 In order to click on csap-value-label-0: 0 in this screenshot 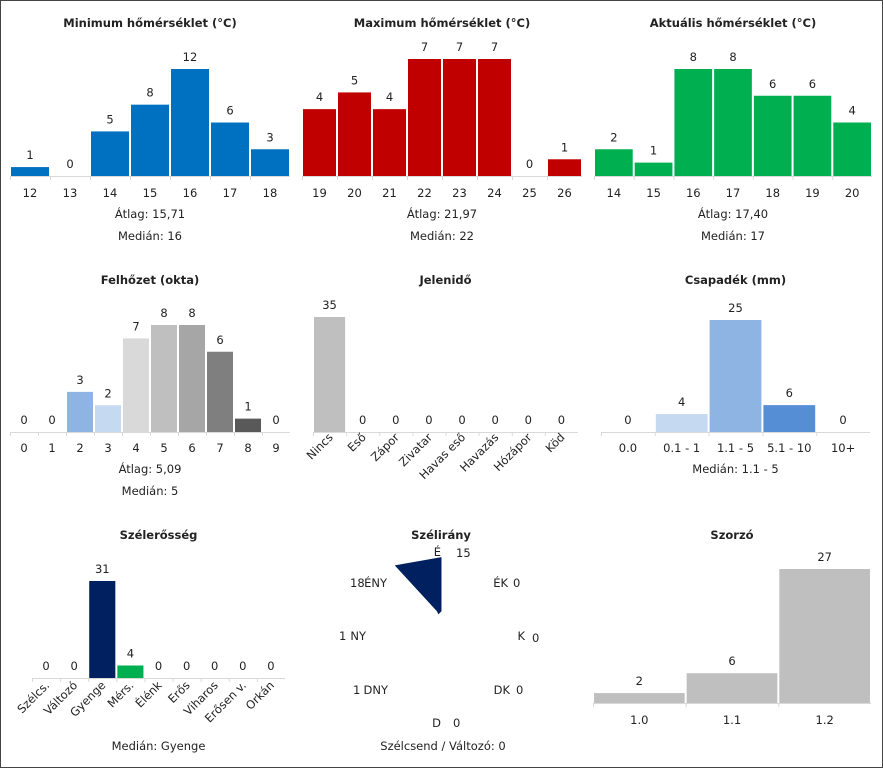, I will do `click(627, 420)`.